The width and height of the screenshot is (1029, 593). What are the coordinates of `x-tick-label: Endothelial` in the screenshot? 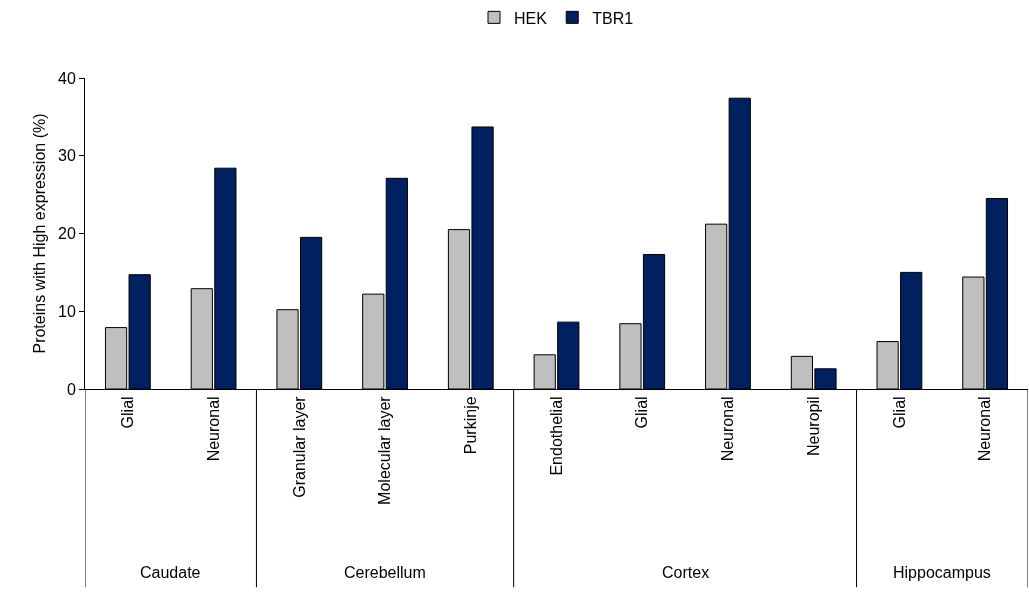 It's located at (556, 436).